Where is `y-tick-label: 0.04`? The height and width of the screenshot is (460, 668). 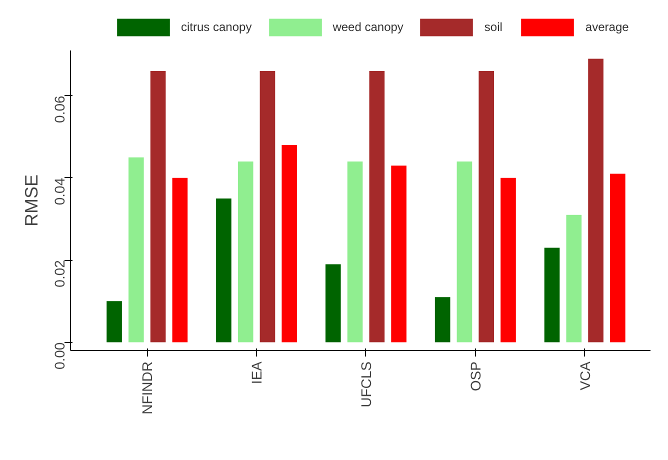 y-tick-label: 0.04 is located at coordinates (60, 192).